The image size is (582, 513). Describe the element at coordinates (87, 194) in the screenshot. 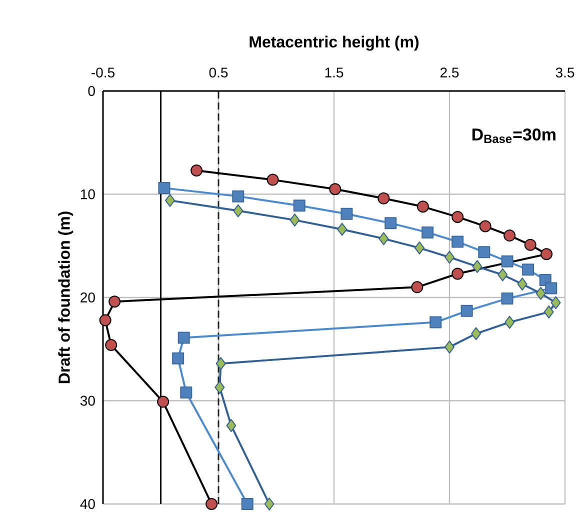

I see `y-tick-label: 10` at that location.